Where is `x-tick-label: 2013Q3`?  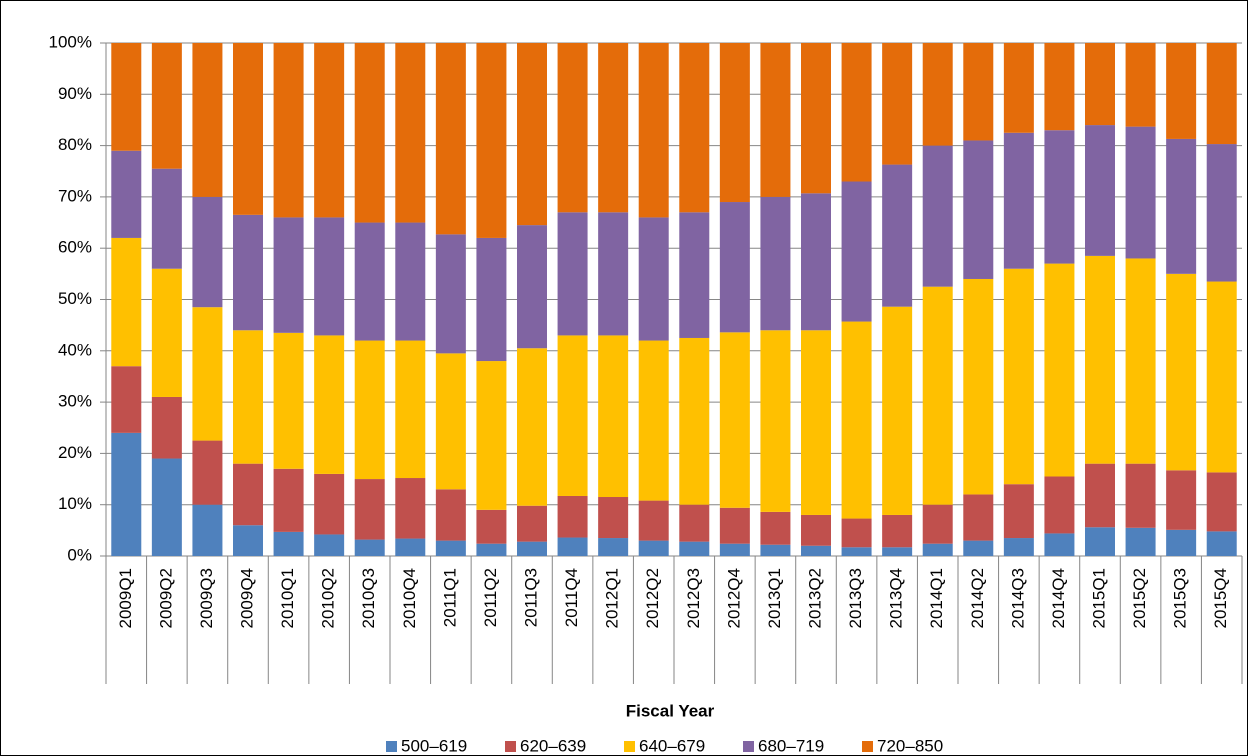 x-tick-label: 2013Q3 is located at coordinates (855, 598).